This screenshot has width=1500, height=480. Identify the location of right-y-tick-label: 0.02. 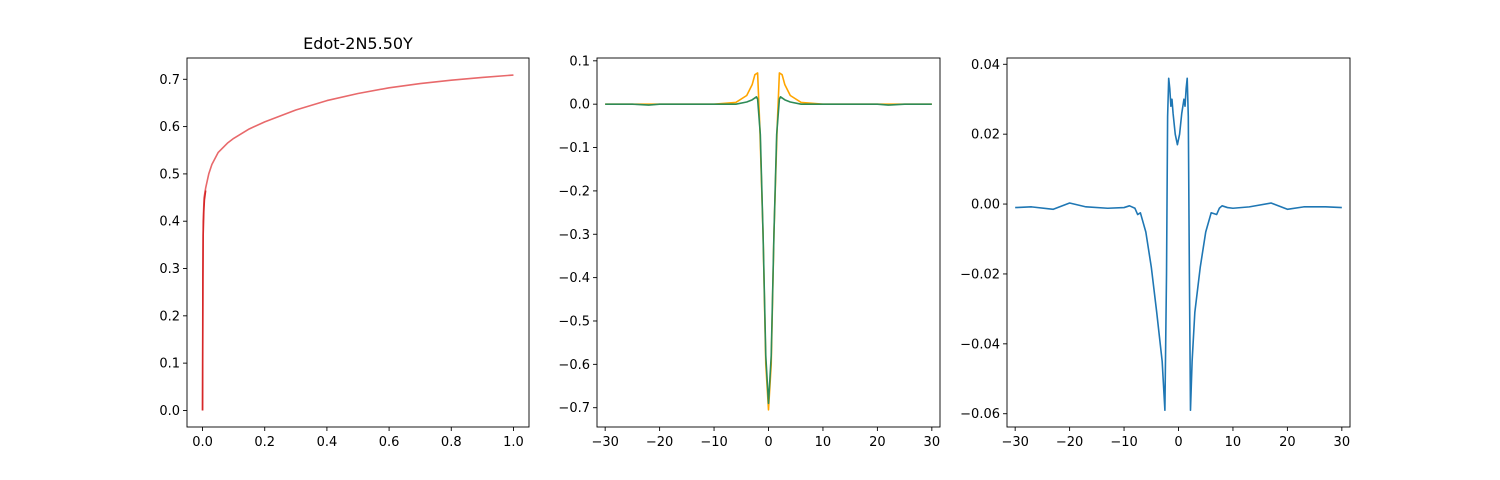
(985, 135).